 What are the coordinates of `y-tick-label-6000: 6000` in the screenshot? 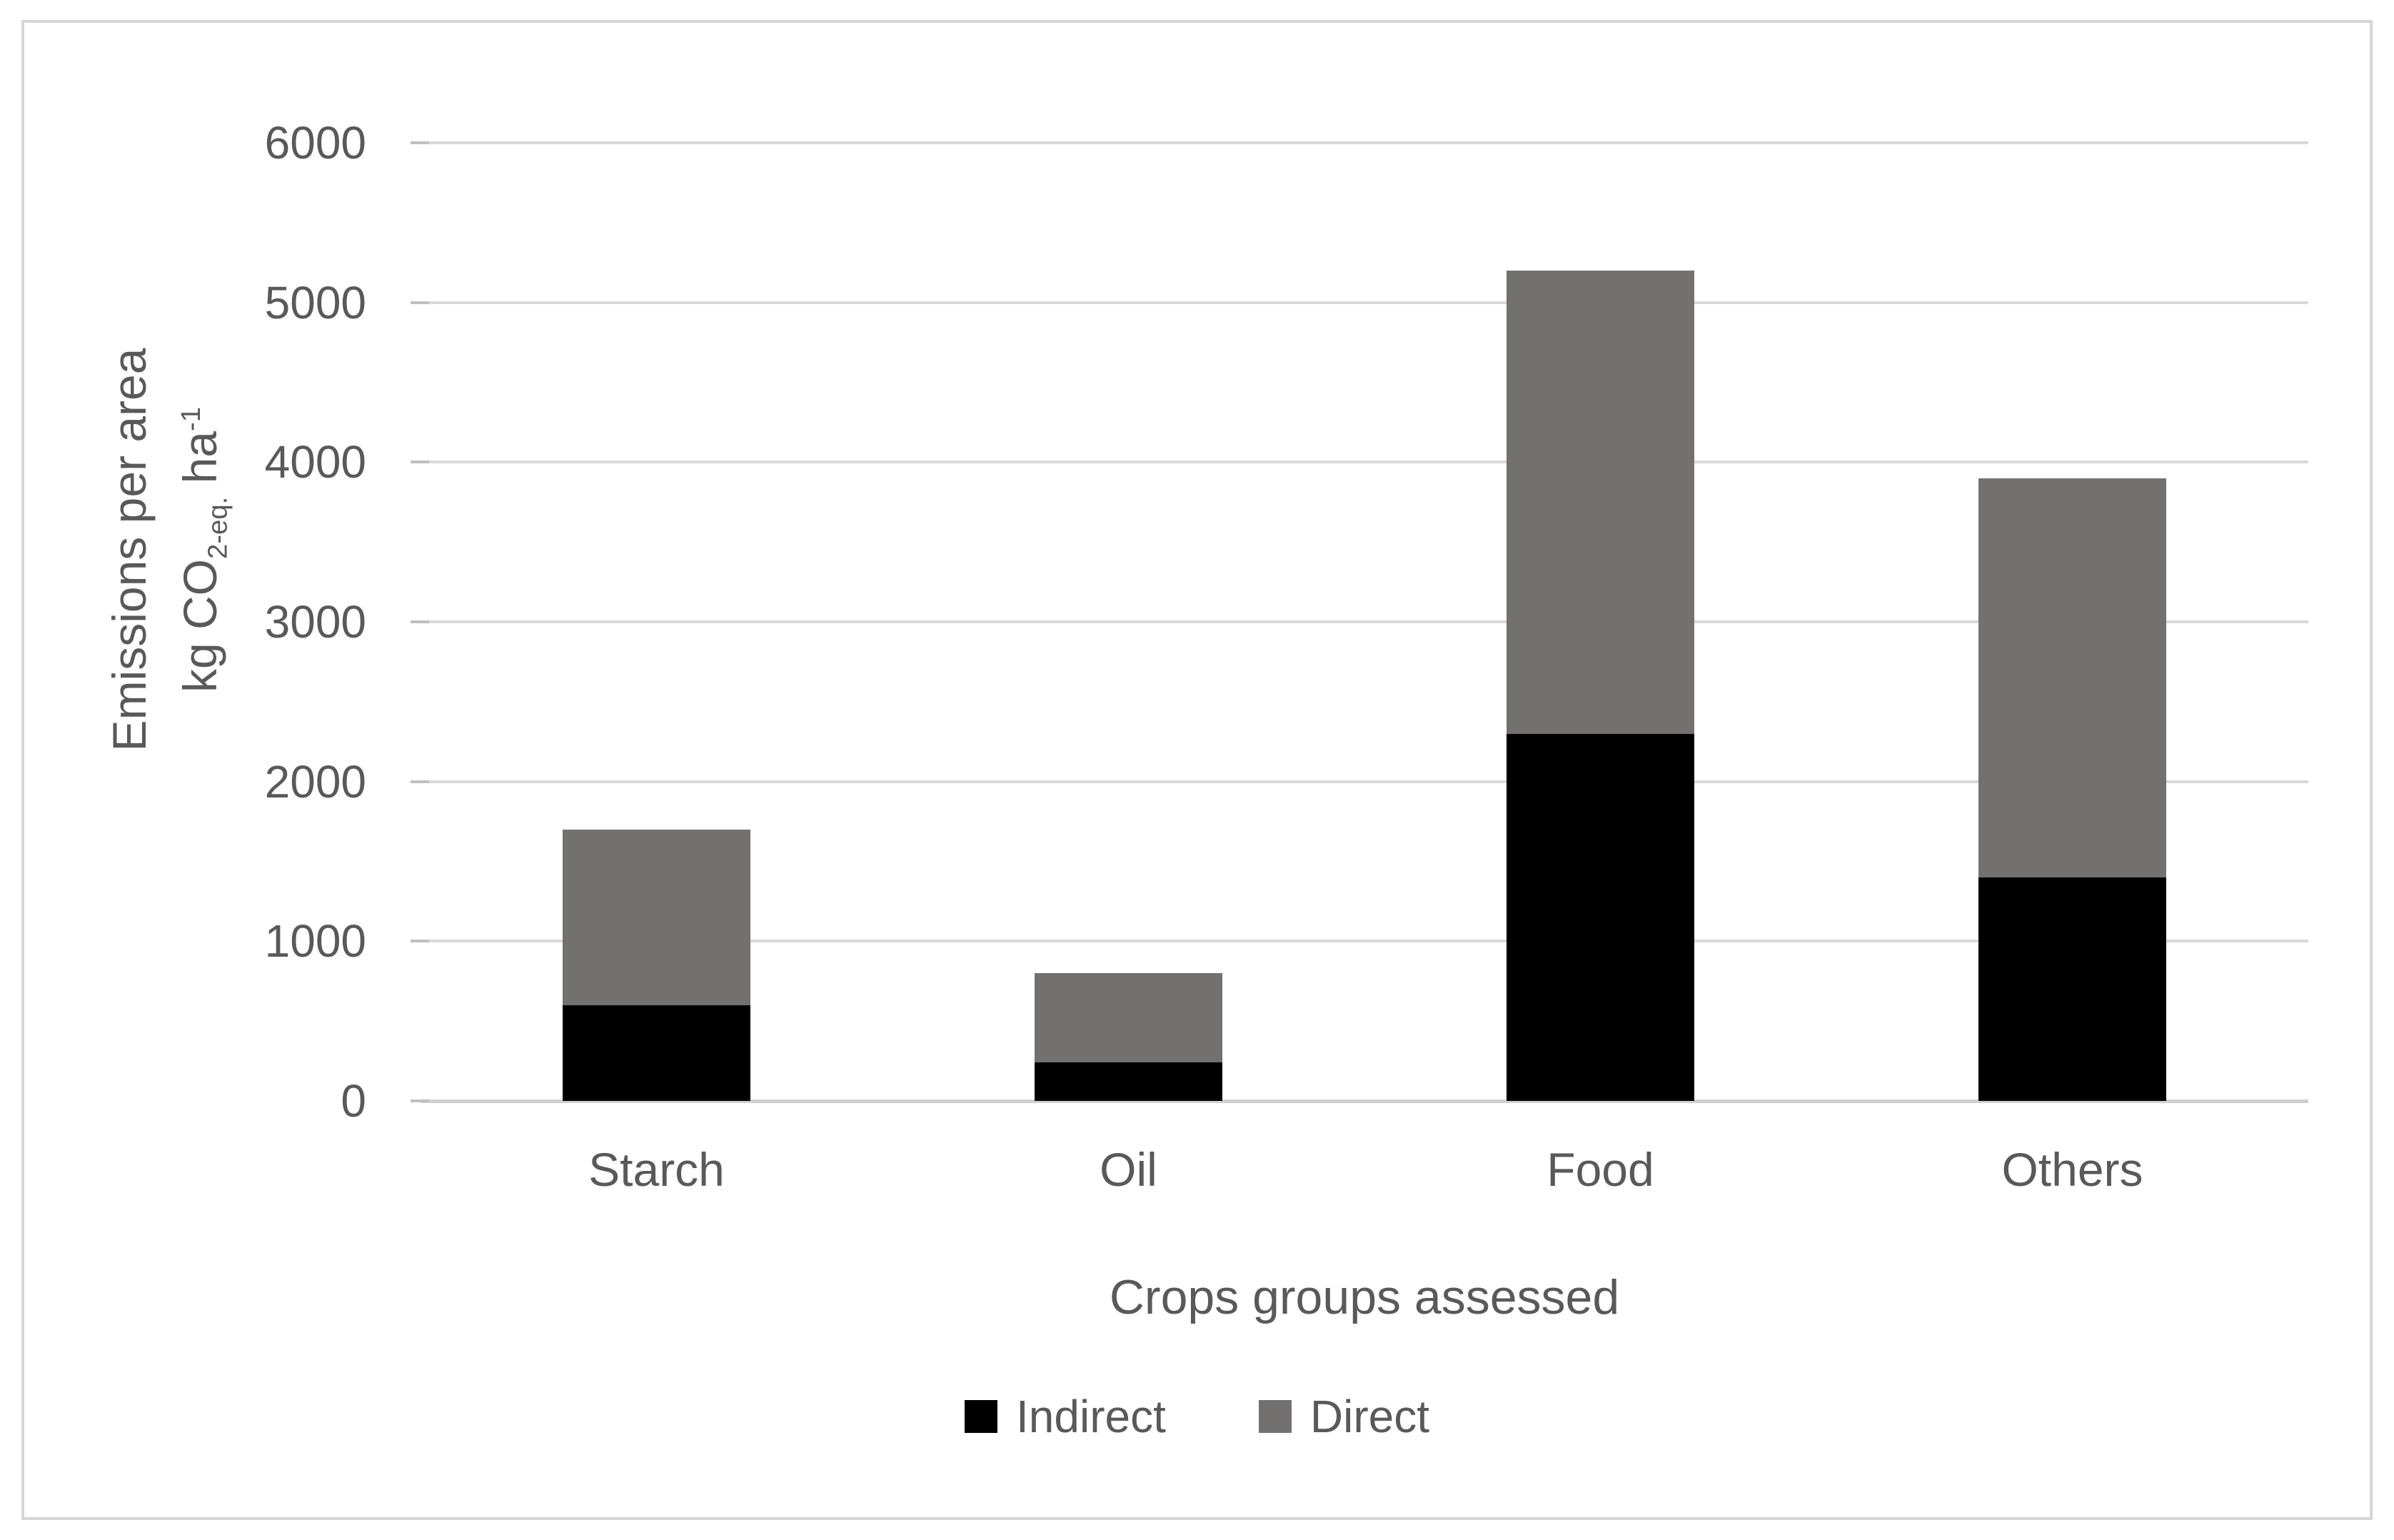 It's located at (315, 142).